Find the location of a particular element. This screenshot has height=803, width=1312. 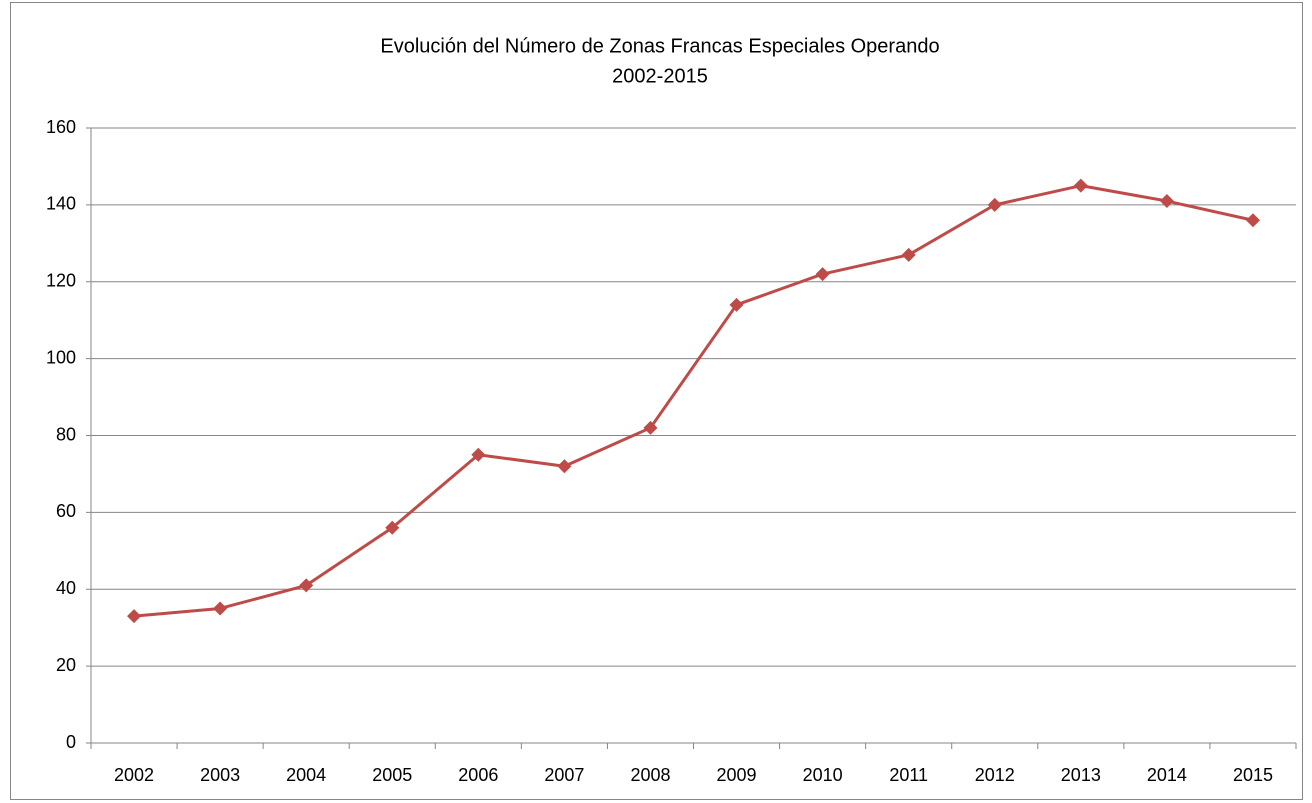

y-tick-label: 120 is located at coordinates (61, 281).